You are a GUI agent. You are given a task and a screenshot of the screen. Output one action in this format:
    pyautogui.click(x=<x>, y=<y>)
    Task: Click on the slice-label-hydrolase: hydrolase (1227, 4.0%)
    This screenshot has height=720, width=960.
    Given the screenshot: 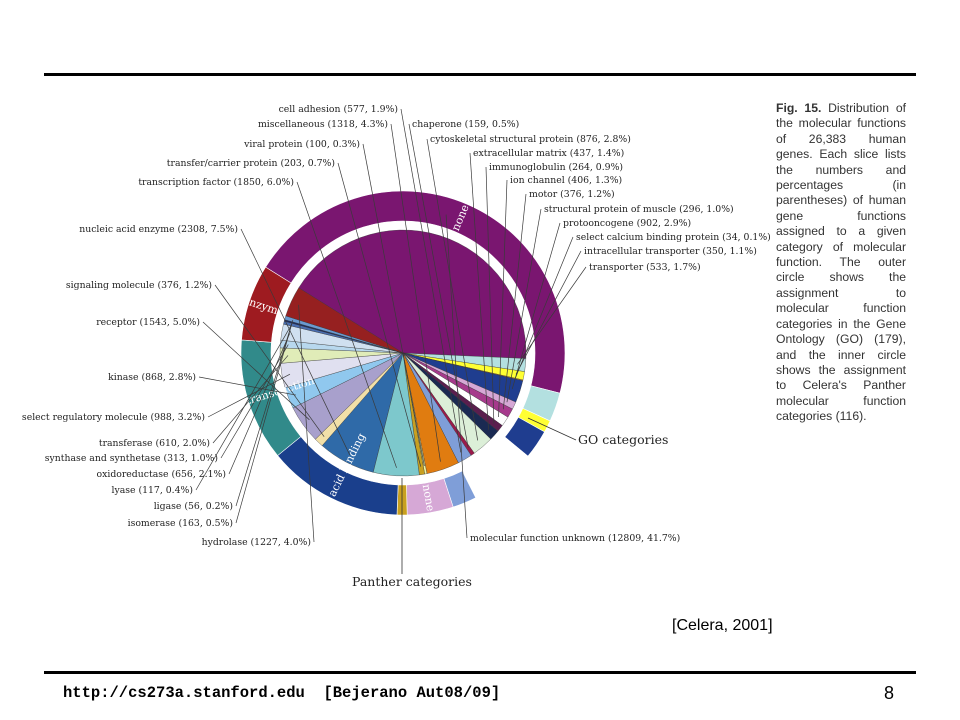 What is the action you would take?
    pyautogui.click(x=256, y=542)
    